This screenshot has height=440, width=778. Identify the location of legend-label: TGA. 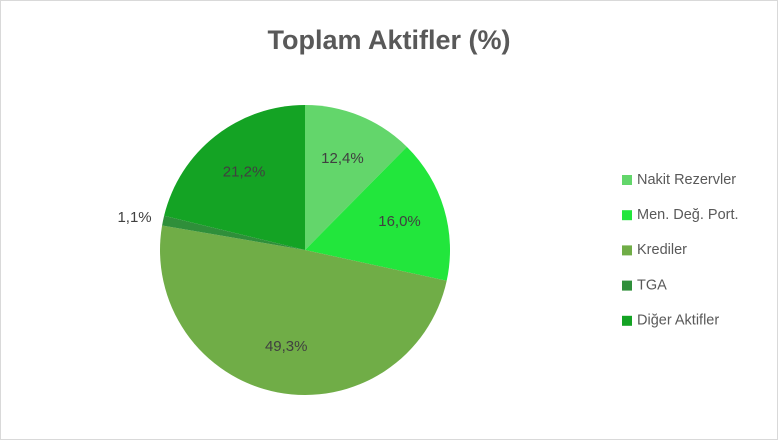
(652, 285).